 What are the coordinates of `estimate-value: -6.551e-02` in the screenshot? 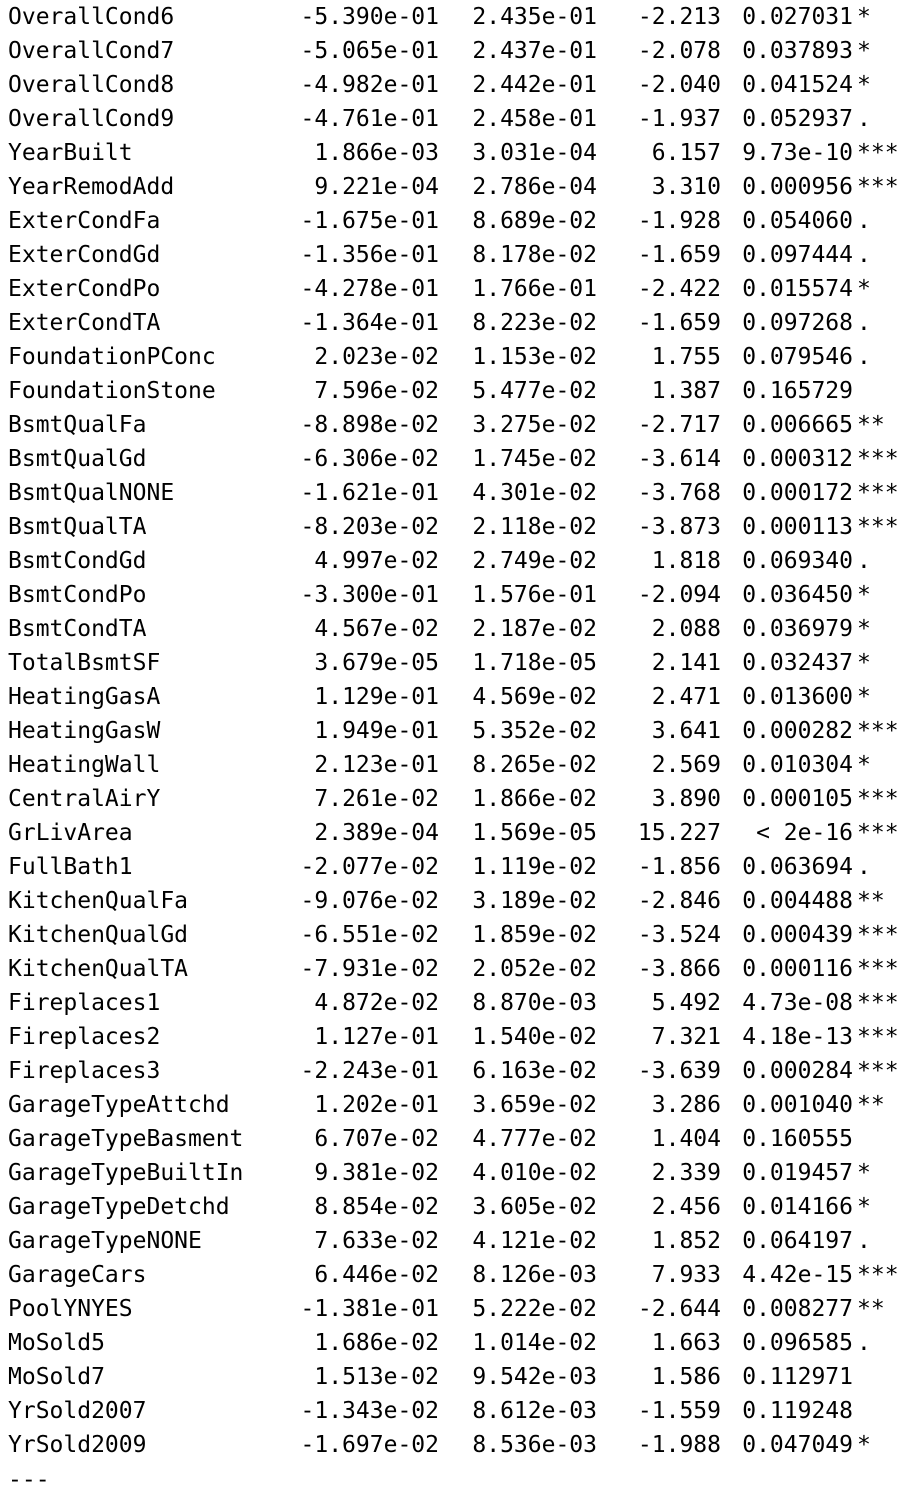 It's located at (369, 935).